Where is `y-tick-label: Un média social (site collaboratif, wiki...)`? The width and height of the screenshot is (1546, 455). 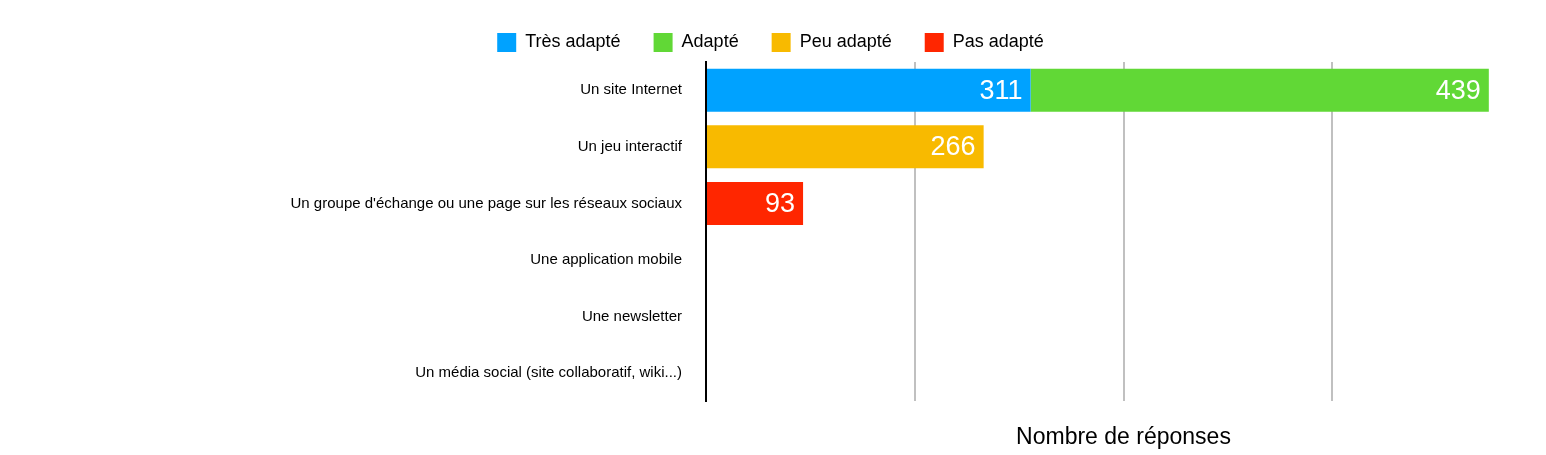
y-tick-label: Un média social (site collaboratif, wiki...) is located at coordinates (548, 372).